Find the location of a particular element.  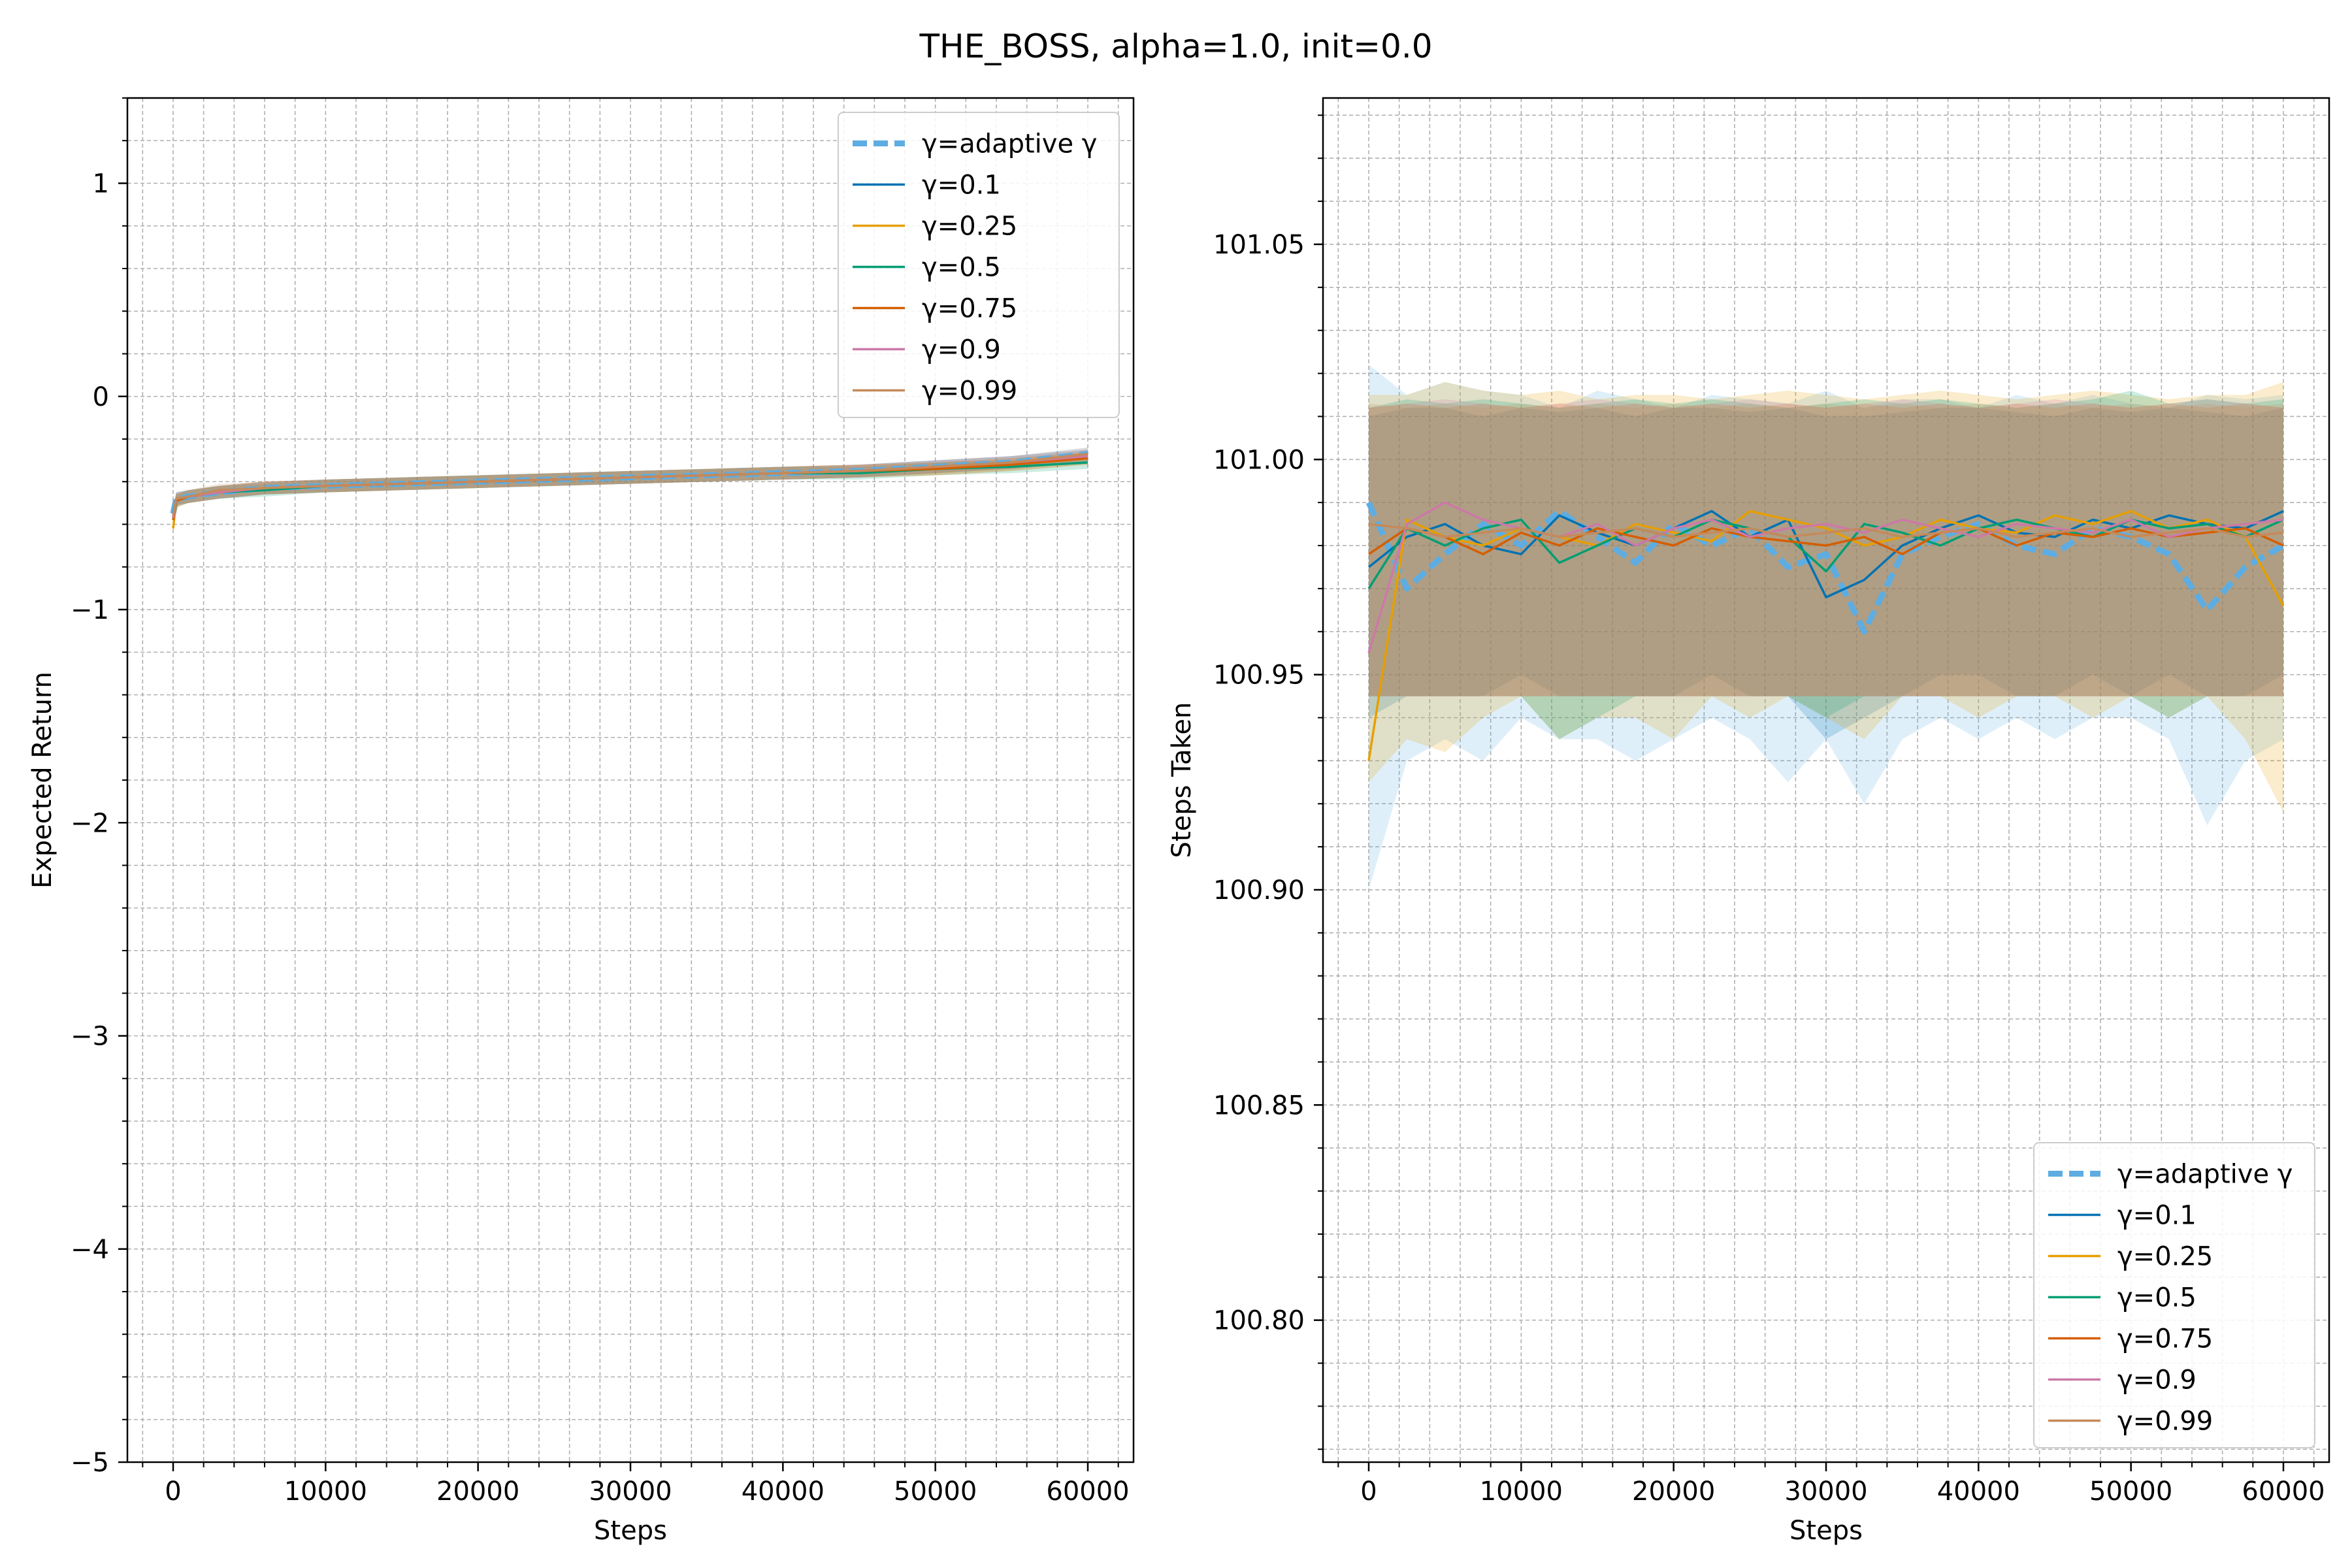

y-tick-label: 100.85 is located at coordinates (1259, 1105).